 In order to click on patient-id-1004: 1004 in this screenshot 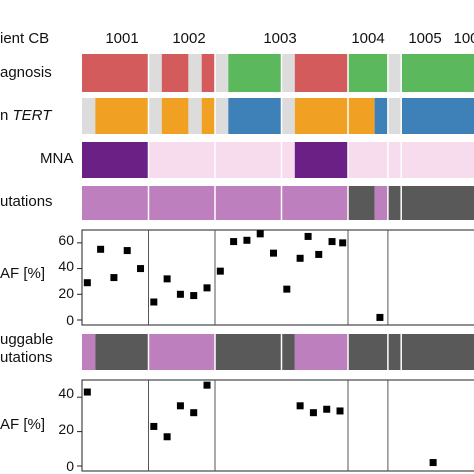, I will do `click(368, 38)`.